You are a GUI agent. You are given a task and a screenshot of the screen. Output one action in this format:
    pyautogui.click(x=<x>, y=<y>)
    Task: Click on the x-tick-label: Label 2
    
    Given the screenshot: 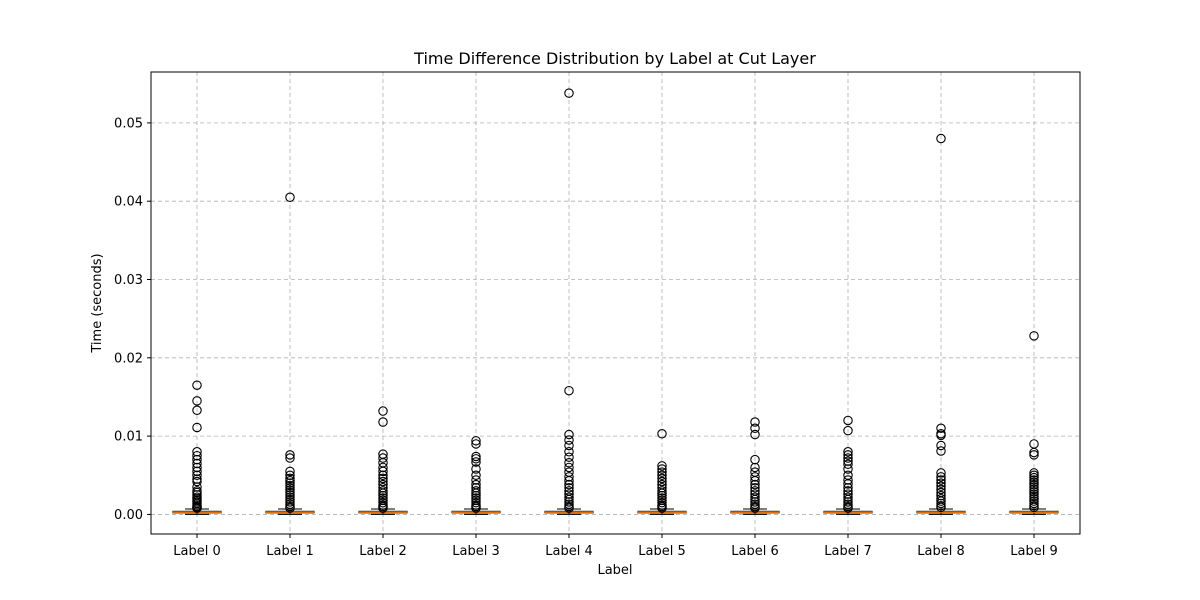 What is the action you would take?
    pyautogui.click(x=382, y=551)
    